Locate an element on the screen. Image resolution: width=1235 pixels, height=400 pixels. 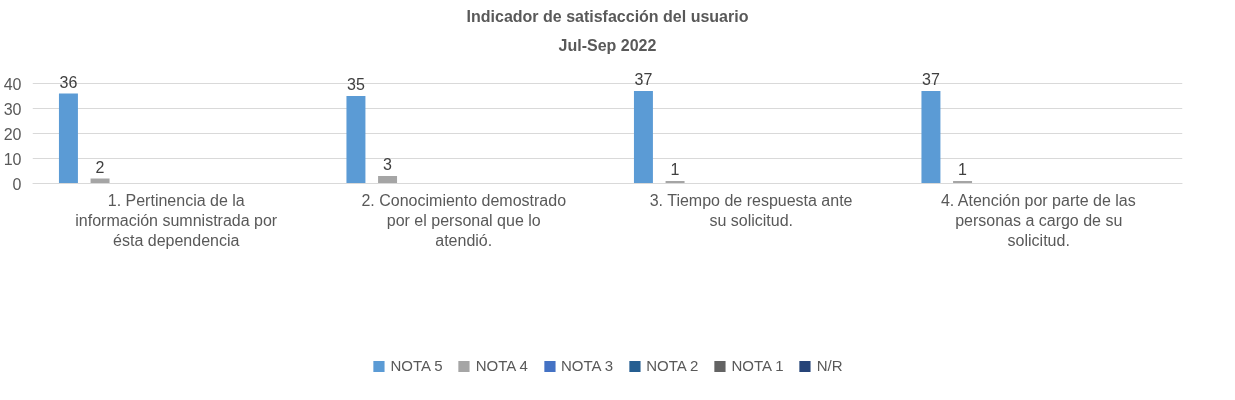
x-tick-label: 4. Atención por parte de las personas a cargo de su solicitud. is located at coordinates (1038, 220).